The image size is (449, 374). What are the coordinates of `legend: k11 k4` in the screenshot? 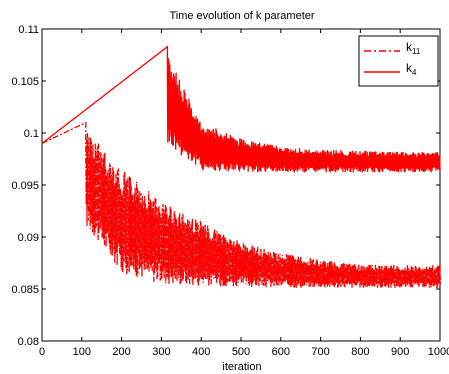 It's located at (398, 61).